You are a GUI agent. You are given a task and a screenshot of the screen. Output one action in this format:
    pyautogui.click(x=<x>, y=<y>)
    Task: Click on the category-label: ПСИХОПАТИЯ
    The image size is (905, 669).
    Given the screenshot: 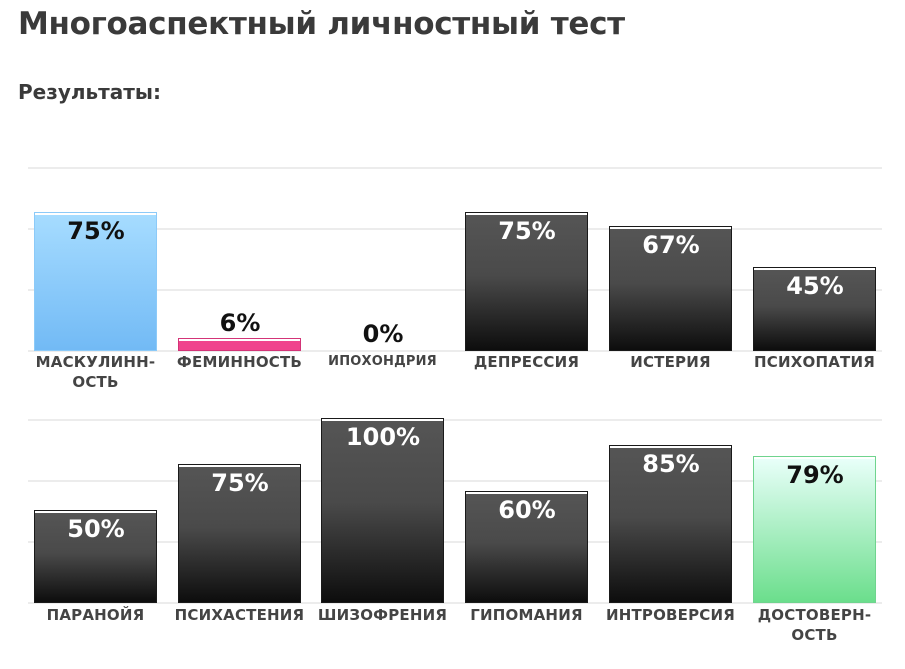 What is the action you would take?
    pyautogui.click(x=814, y=362)
    